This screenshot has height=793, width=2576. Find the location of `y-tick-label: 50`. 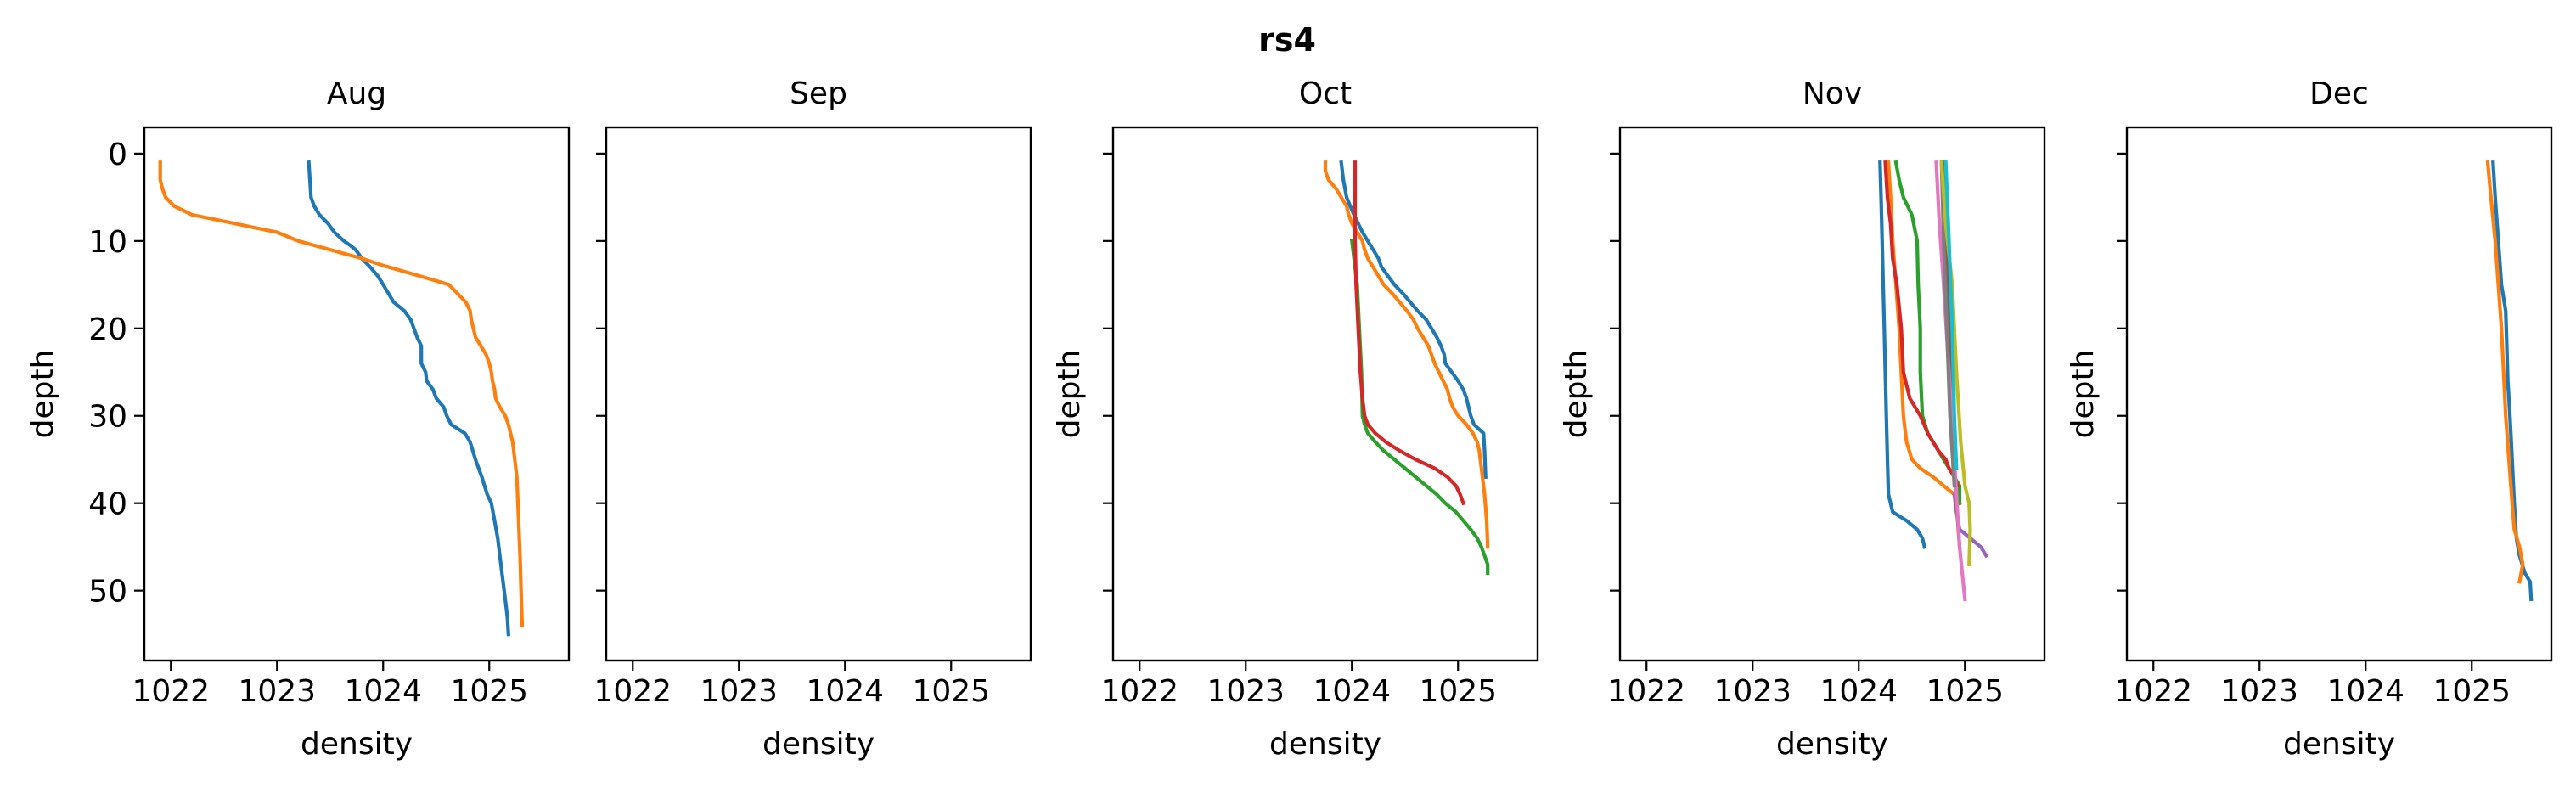

y-tick-label: 50 is located at coordinates (107, 592).